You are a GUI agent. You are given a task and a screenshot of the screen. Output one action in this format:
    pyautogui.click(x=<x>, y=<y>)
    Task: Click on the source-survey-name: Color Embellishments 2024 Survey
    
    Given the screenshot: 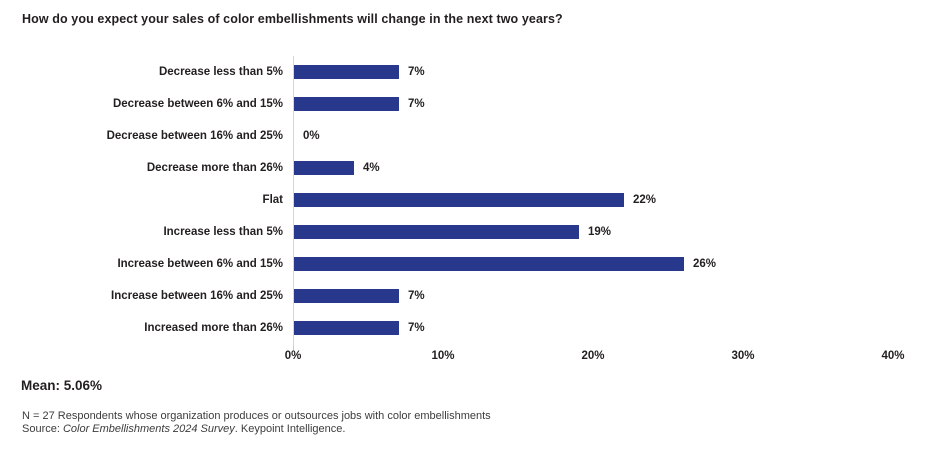 What is the action you would take?
    pyautogui.click(x=148, y=429)
    